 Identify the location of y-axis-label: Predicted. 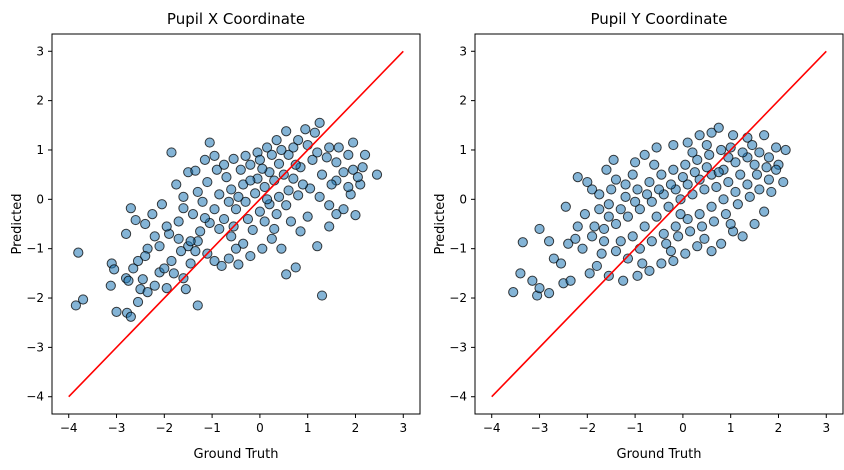
(440, 223).